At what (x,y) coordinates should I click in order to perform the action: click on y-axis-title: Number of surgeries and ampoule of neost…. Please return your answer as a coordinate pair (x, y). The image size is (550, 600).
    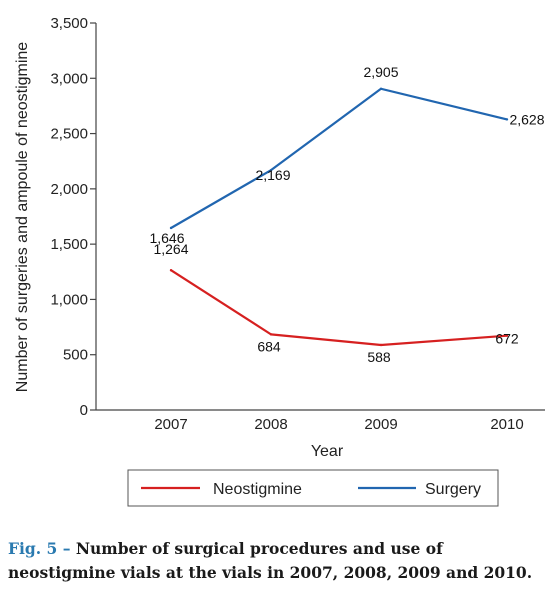
    Looking at the image, I should click on (22, 217).